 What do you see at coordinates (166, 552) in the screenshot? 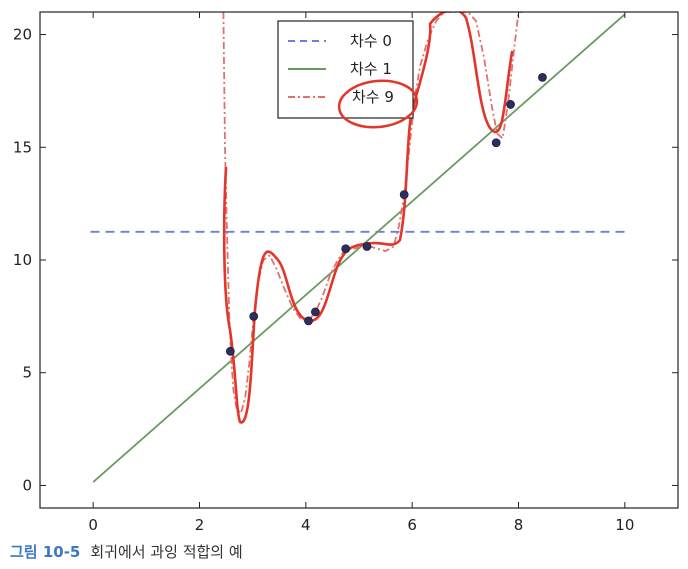
I see `figure-caption-text: 회귀에서 과잉 적합의 예` at bounding box center [166, 552].